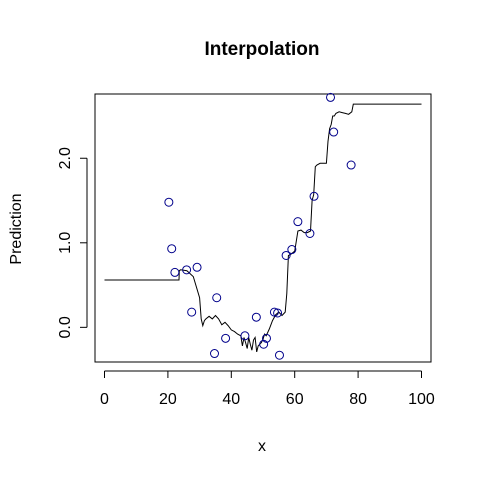 The image size is (480, 480). Describe the element at coordinates (262, 446) in the screenshot. I see `x-axis-label: x` at that location.